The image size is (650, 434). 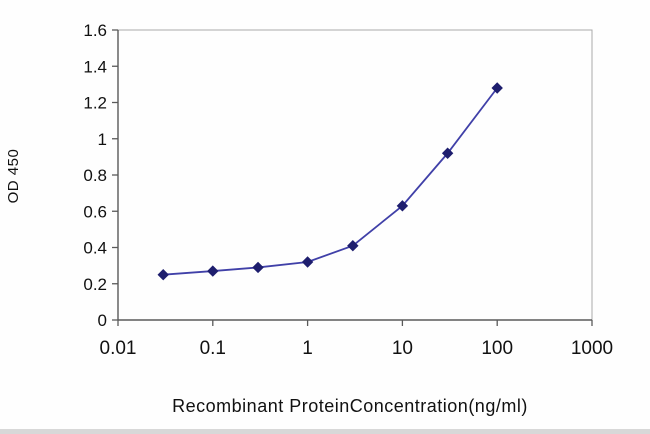 What do you see at coordinates (95, 175) in the screenshot?
I see `y-tick-label: 0.8` at bounding box center [95, 175].